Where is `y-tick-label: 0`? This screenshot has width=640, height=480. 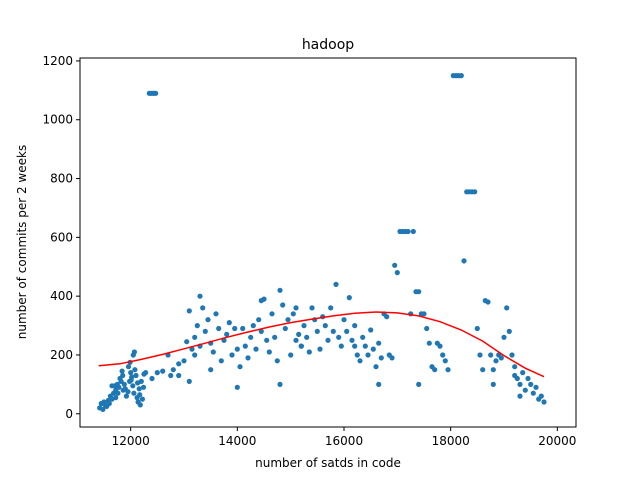 y-tick-label: 0 is located at coordinates (69, 414).